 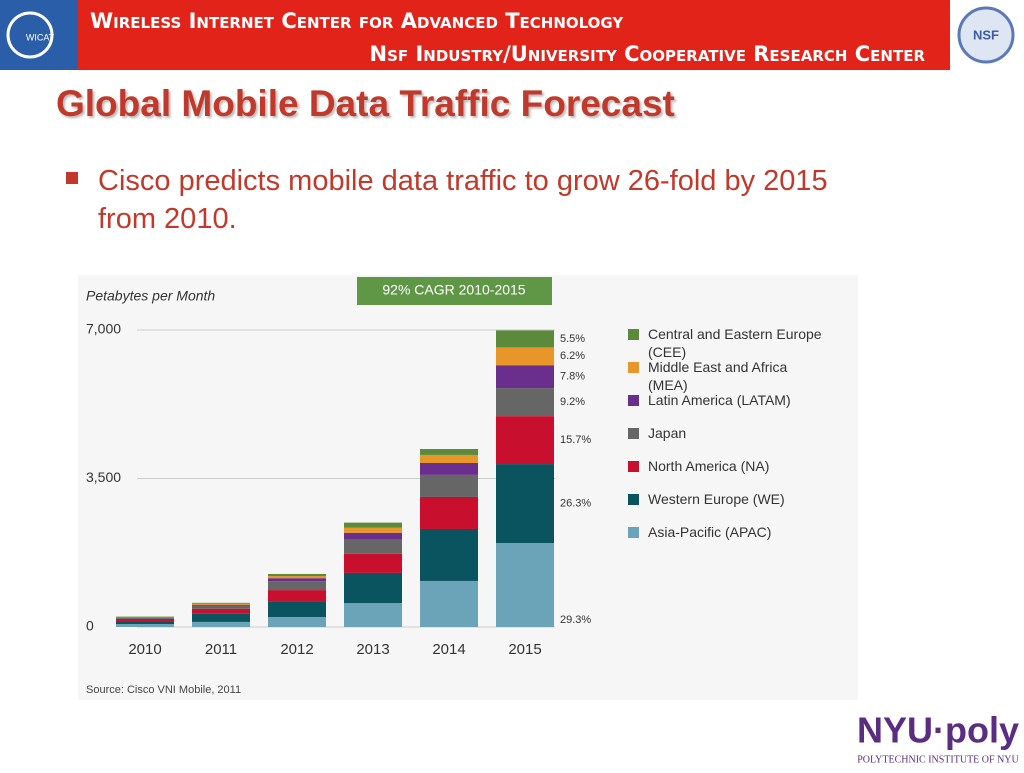 I want to click on legend-label: Asia-Pacific (APAC), so click(x=735, y=532).